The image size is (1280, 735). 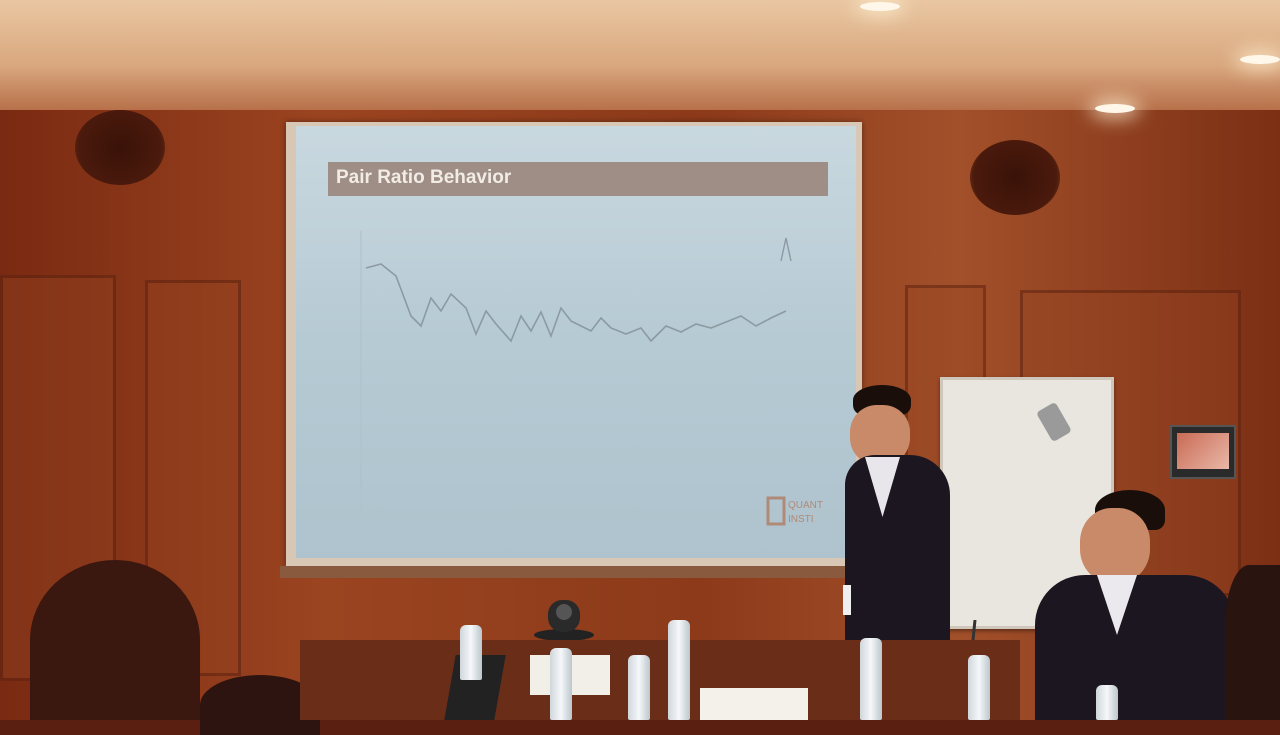 I want to click on quantinsti-logo: QUANT INSTI, so click(x=794, y=511).